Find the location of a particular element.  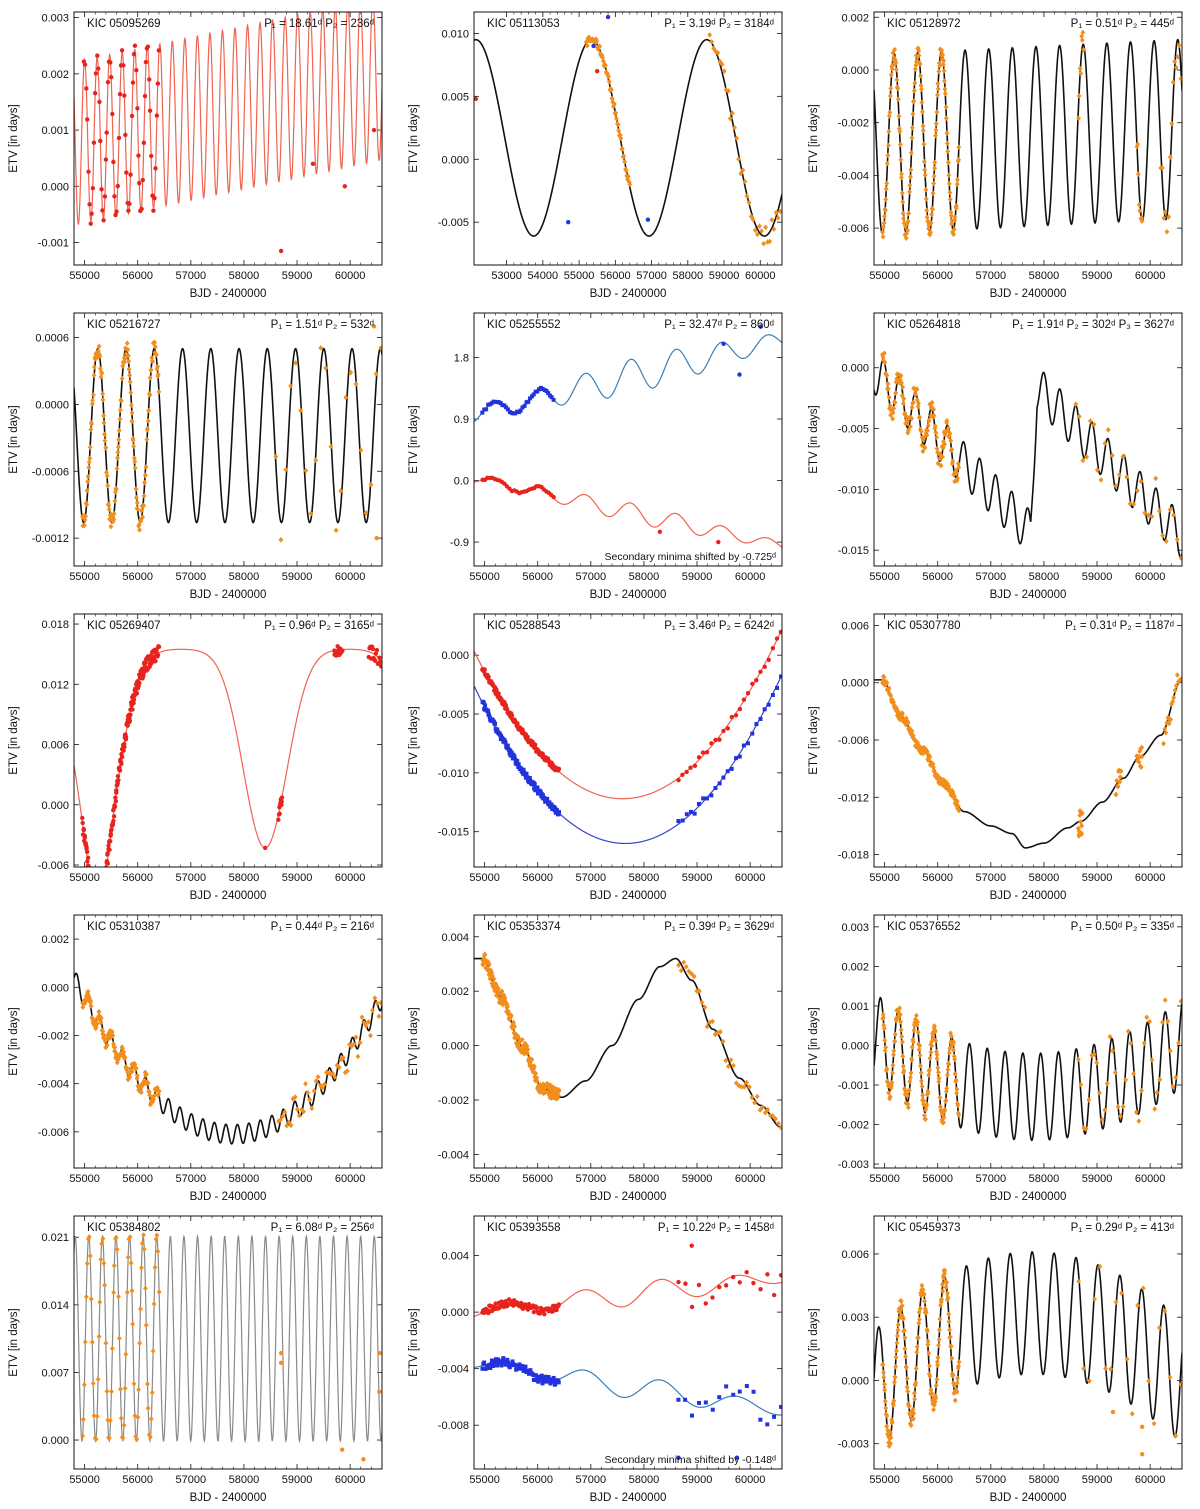

period-label: P₁ = 6.08ᵈ P₂ = 256ᵈ is located at coordinates (322, 1228).